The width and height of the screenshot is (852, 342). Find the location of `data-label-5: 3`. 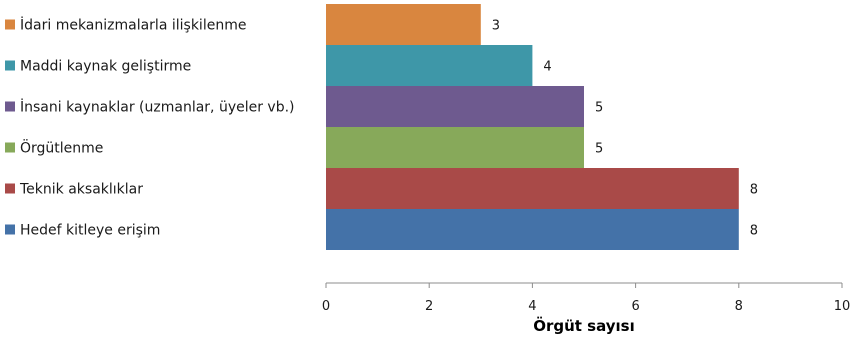

data-label-5: 3 is located at coordinates (496, 26).